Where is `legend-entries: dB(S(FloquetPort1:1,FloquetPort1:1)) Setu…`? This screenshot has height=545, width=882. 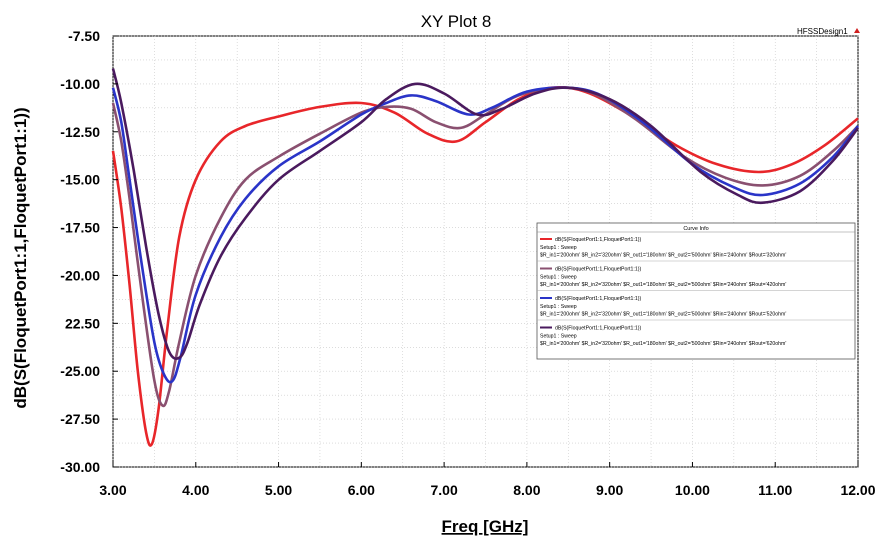
legend-entries: dB(S(FloquetPort1:1,FloquetPort1:1)) Setu… is located at coordinates (696, 292).